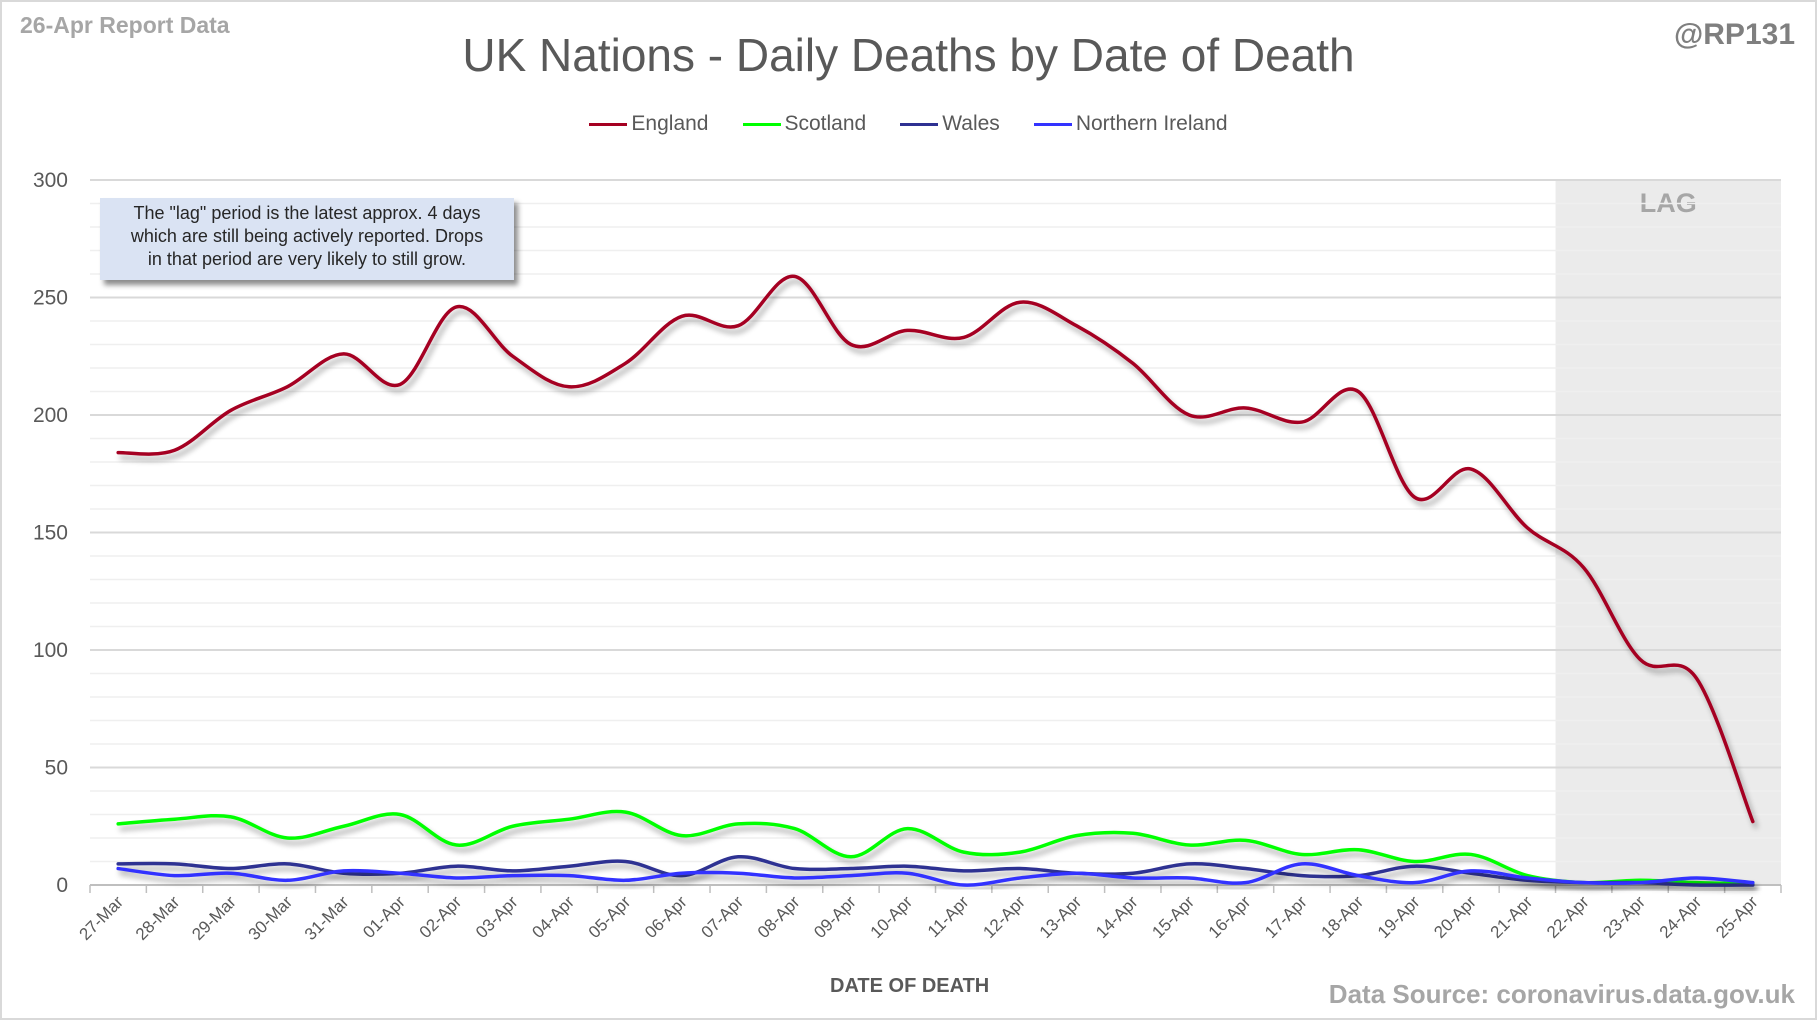  What do you see at coordinates (1561, 994) in the screenshot?
I see `data-source-label: Data Source: coronavirus.data.gov.uk` at bounding box center [1561, 994].